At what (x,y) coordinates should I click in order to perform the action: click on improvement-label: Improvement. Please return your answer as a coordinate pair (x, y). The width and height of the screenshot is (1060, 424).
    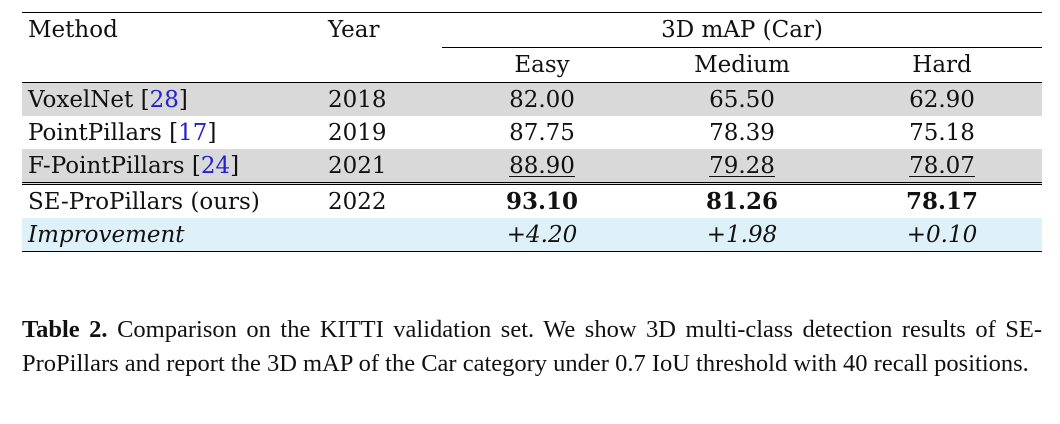
    Looking at the image, I should click on (172, 235).